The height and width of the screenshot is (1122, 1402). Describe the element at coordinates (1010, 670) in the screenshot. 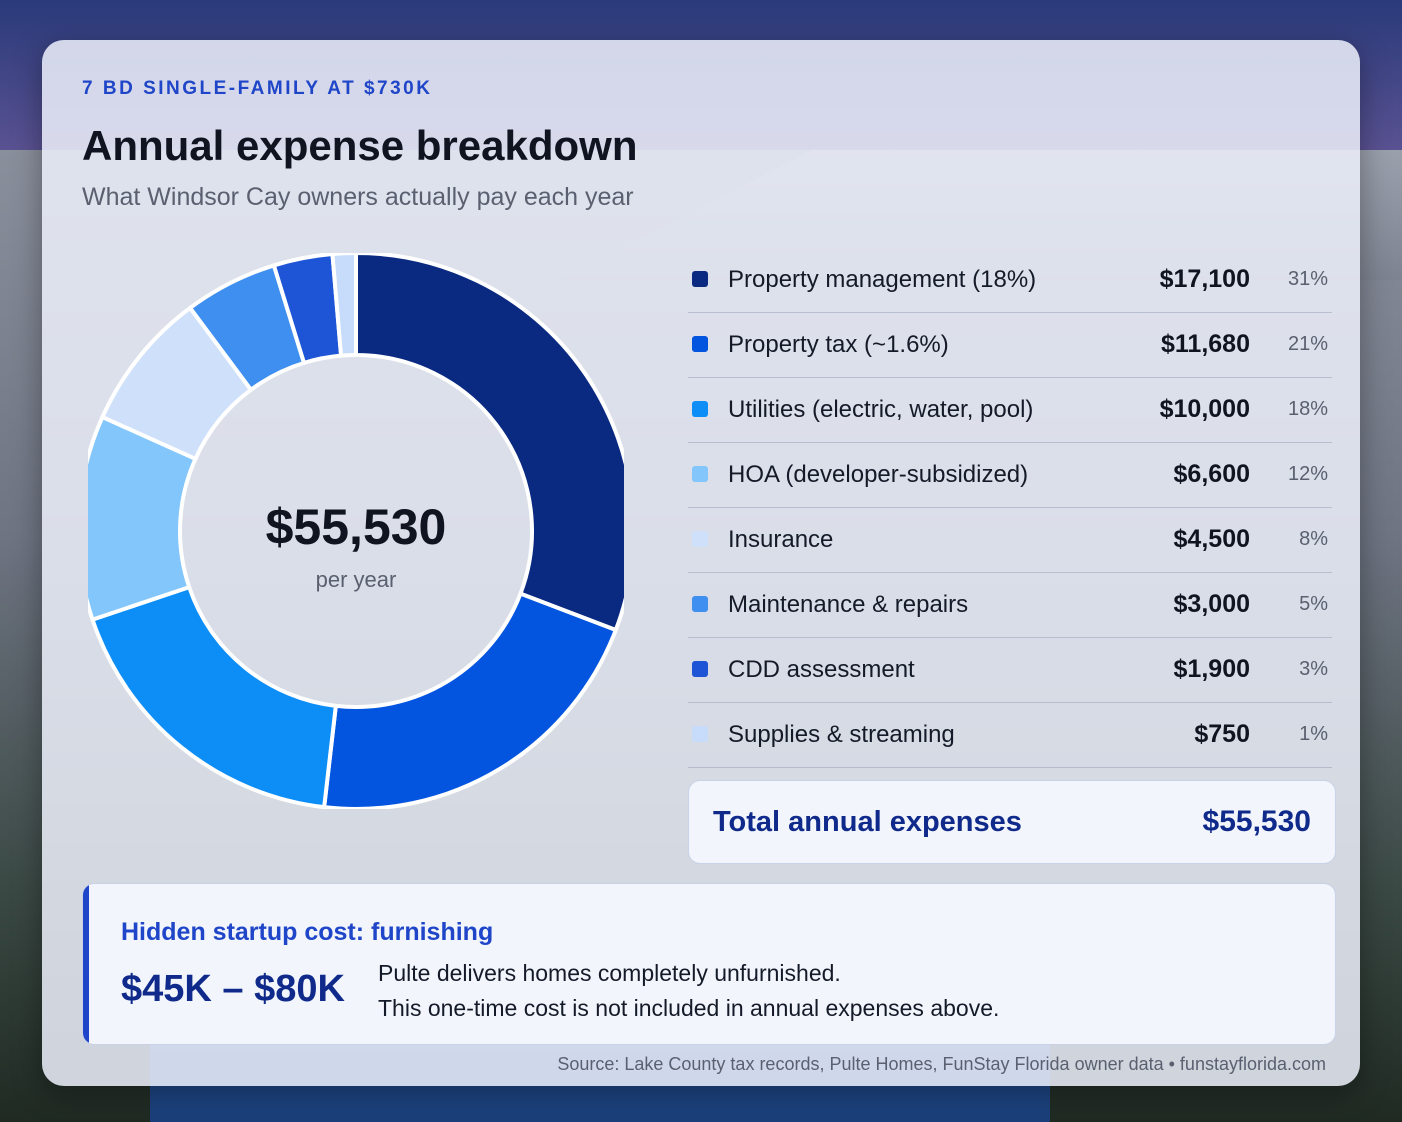

I see `legend-row: CDD assessment $1,900 3%` at that location.